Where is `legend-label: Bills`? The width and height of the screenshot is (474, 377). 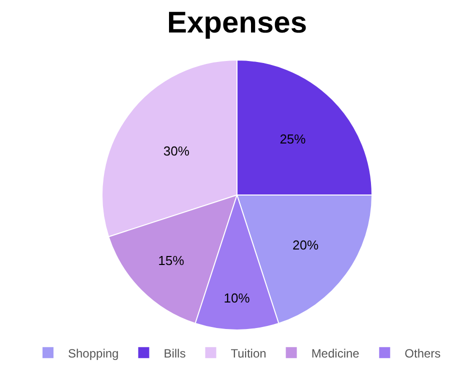
legend-label: Bills is located at coordinates (175, 353).